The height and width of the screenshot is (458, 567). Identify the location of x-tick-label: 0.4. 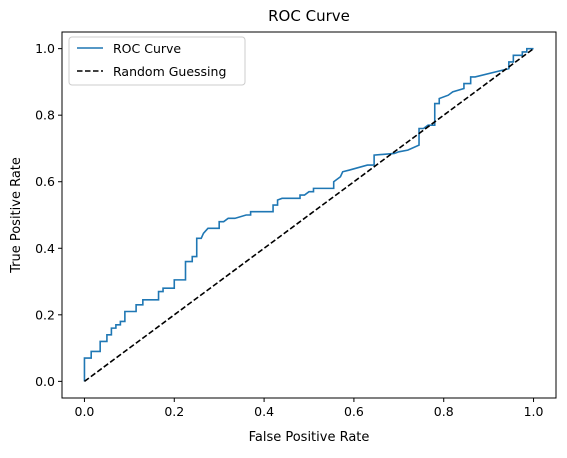
(264, 411).